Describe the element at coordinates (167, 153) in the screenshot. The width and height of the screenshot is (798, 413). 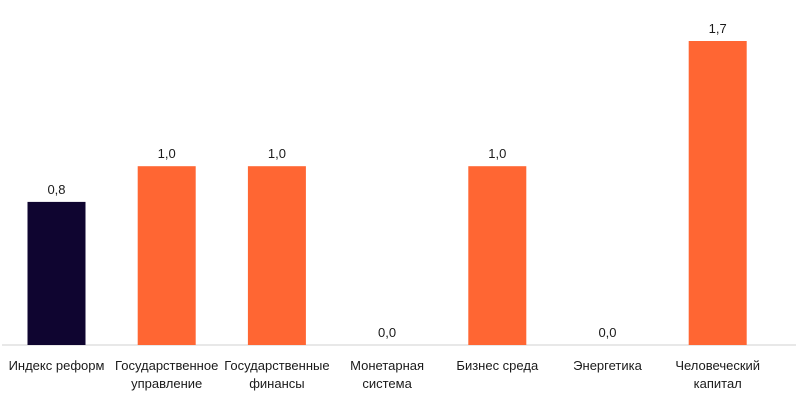
I see `value-label-1: 1,0` at that location.